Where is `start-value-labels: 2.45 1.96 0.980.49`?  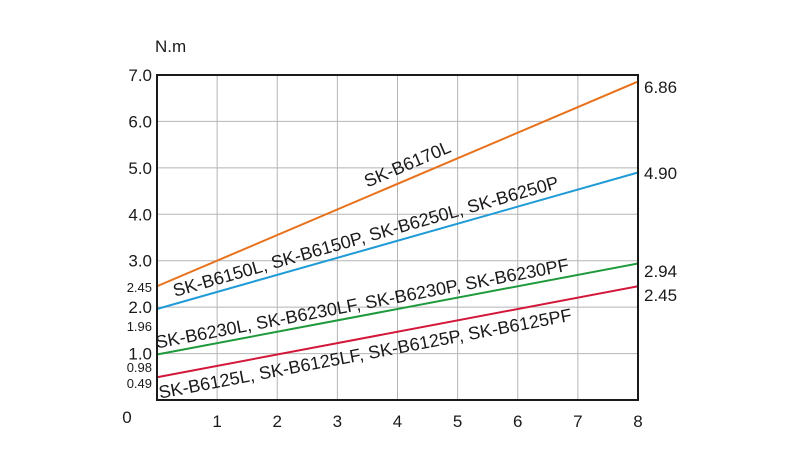
start-value-labels: 2.45 1.96 0.980.49 is located at coordinates (139, 335).